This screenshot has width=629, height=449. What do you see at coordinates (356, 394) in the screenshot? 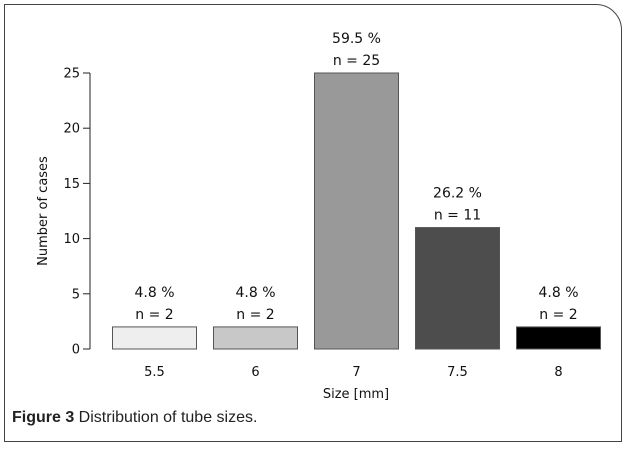
I see `x-axis-label: Size [mm]` at bounding box center [356, 394].